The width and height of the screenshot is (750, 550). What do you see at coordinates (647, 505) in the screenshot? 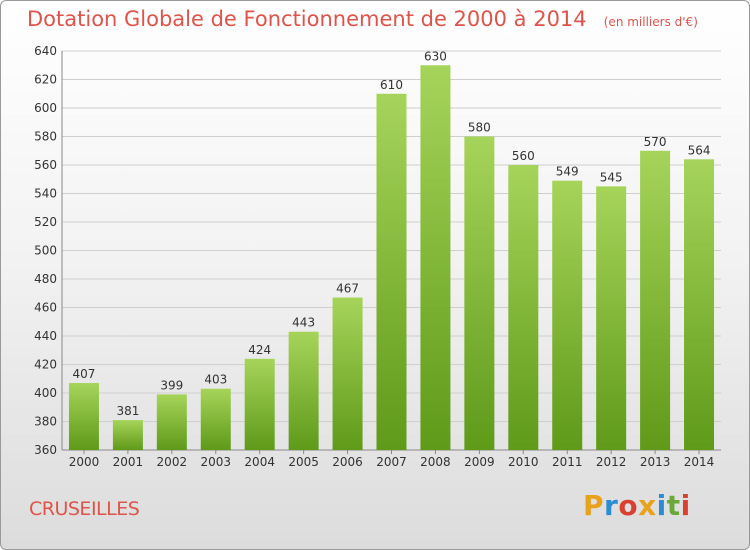
I see `brand-logo-letter: x` at bounding box center [647, 505].